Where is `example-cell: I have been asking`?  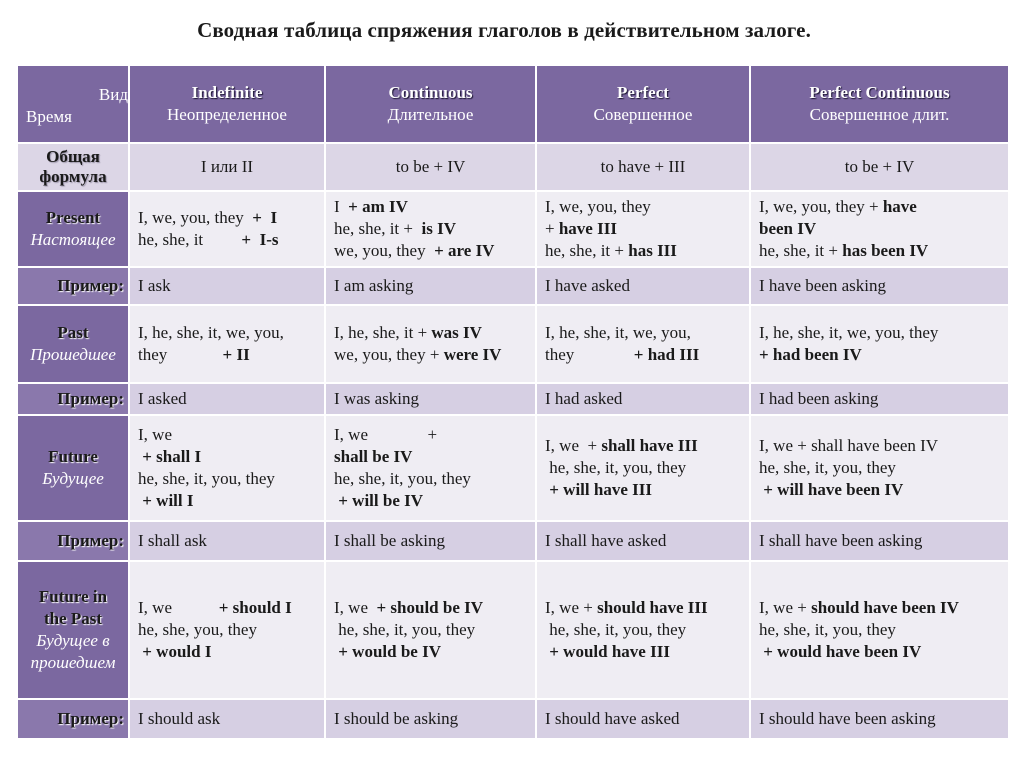
example-cell: I have been asking is located at coordinates (879, 286).